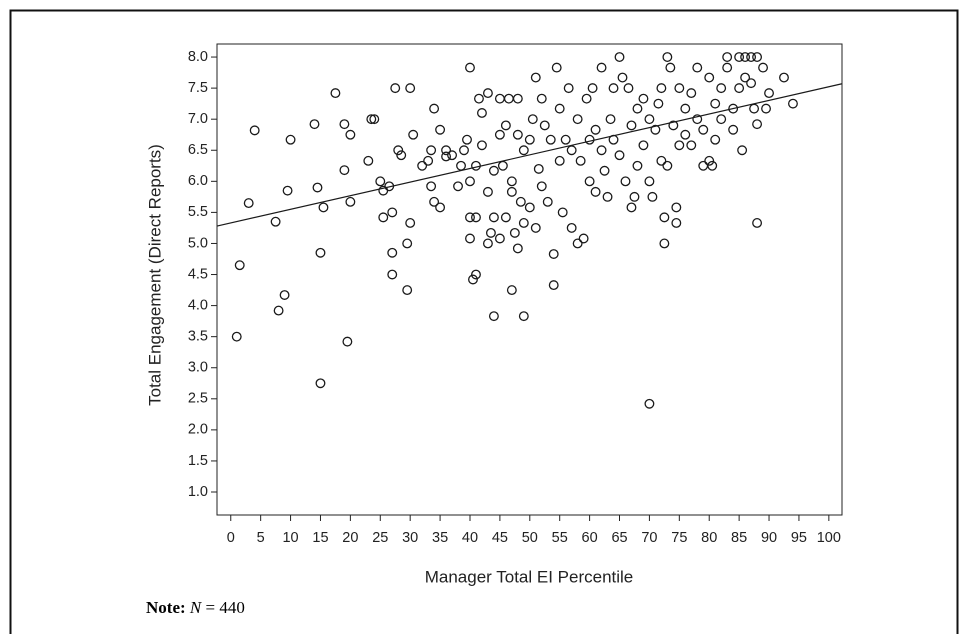  I want to click on x-tick-label: 15, so click(320, 538).